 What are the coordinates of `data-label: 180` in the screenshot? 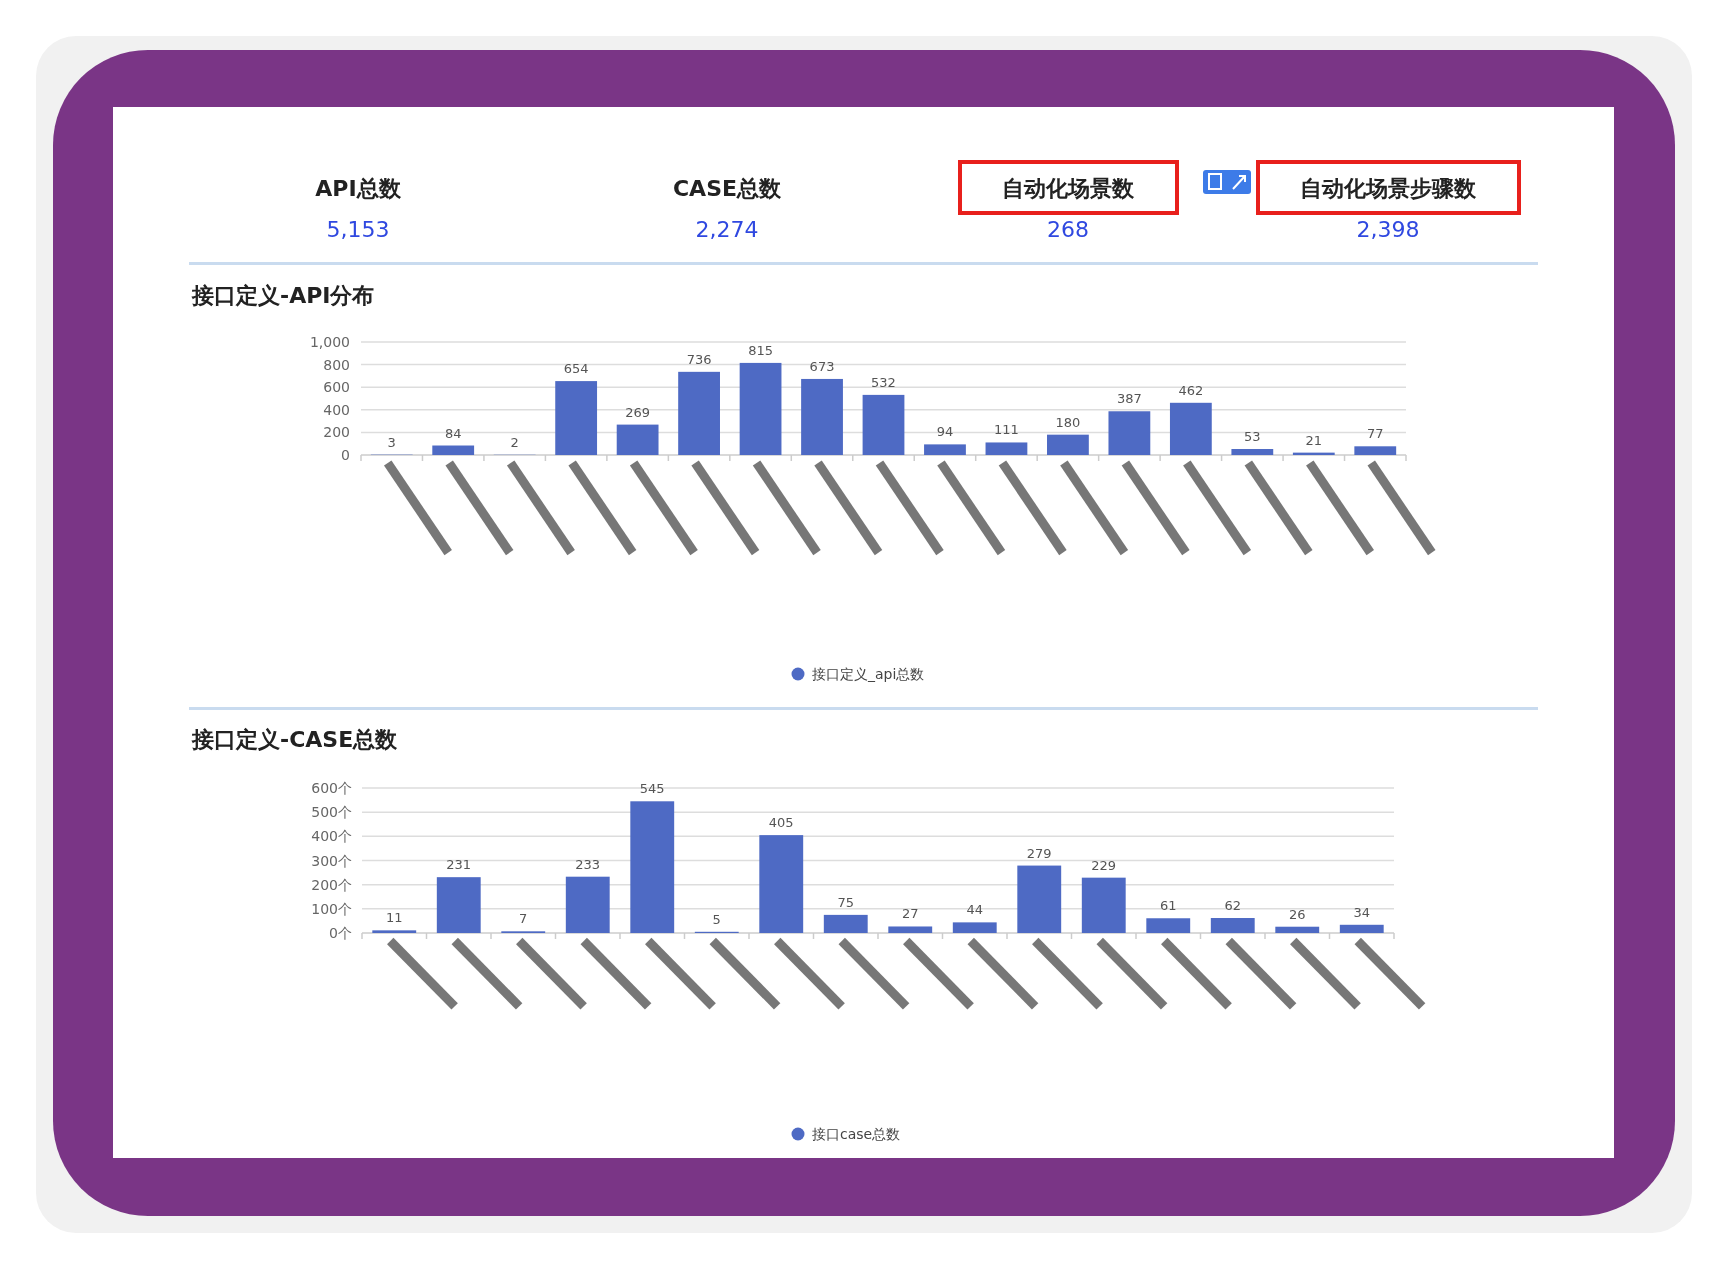 It's located at (1068, 422).